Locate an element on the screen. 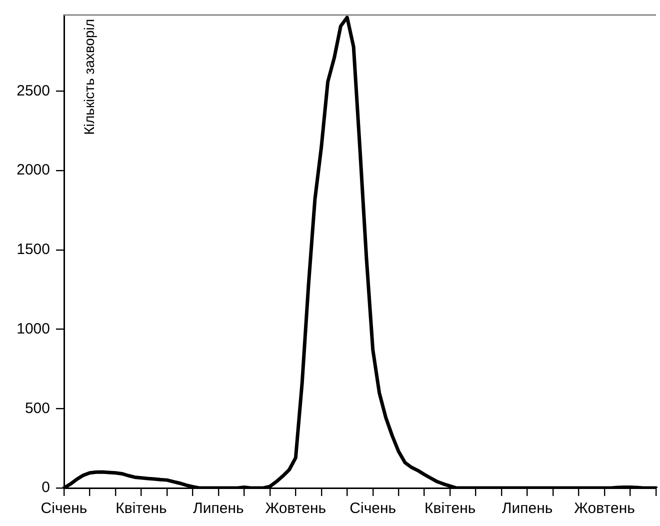 The height and width of the screenshot is (526, 660). y-tick-label: 0 is located at coordinates (46, 487).